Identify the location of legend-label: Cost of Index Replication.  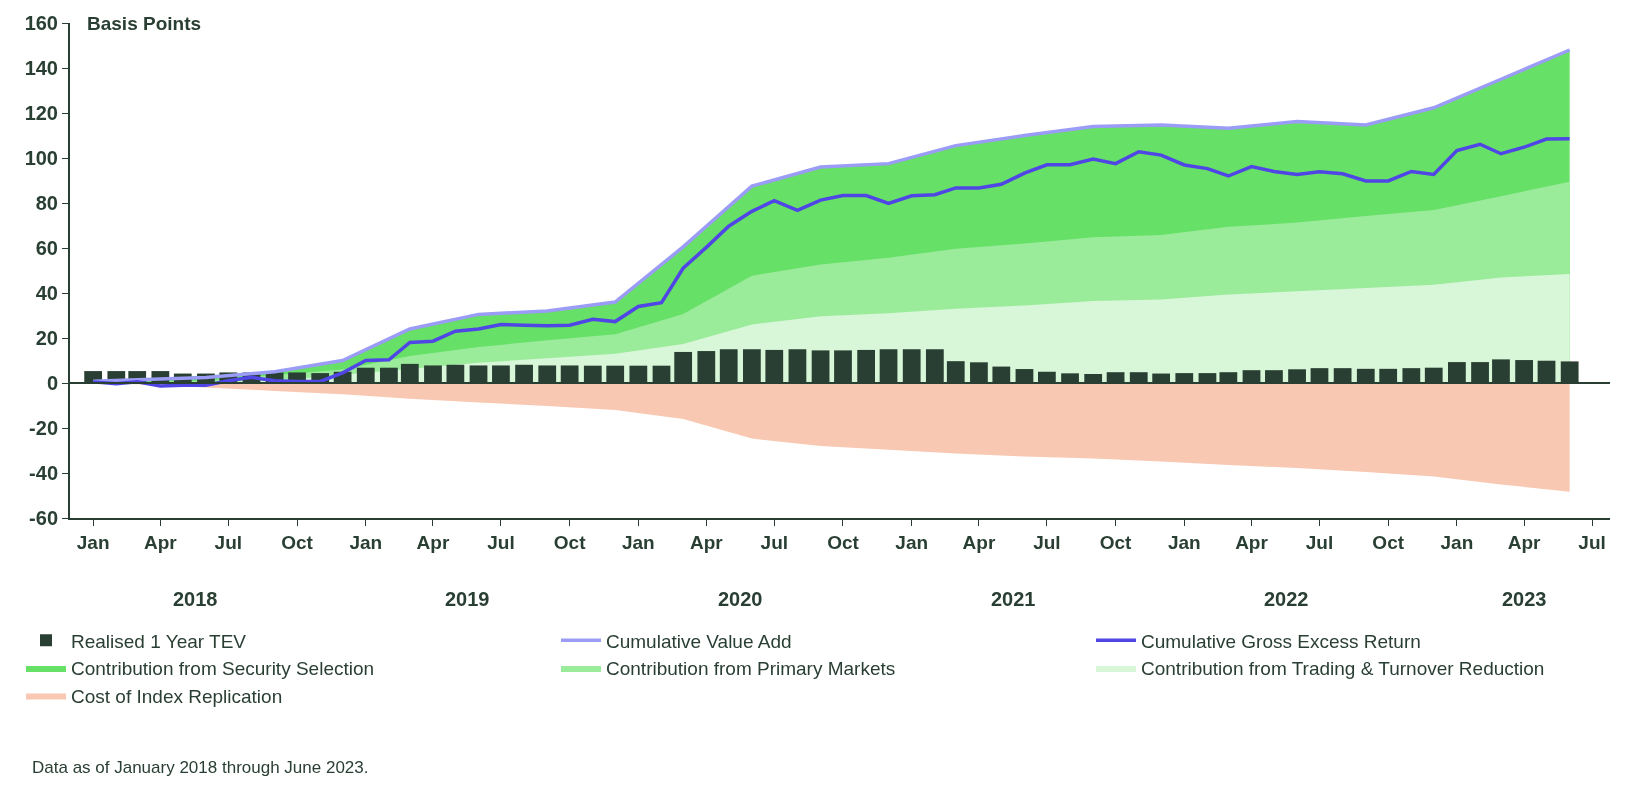
(177, 696).